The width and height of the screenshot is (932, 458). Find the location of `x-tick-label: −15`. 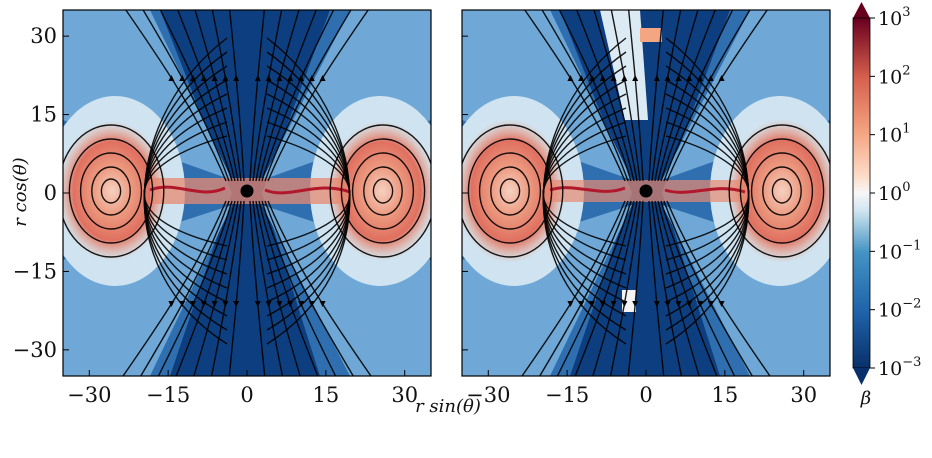

x-tick-label: −15 is located at coordinates (567, 395).